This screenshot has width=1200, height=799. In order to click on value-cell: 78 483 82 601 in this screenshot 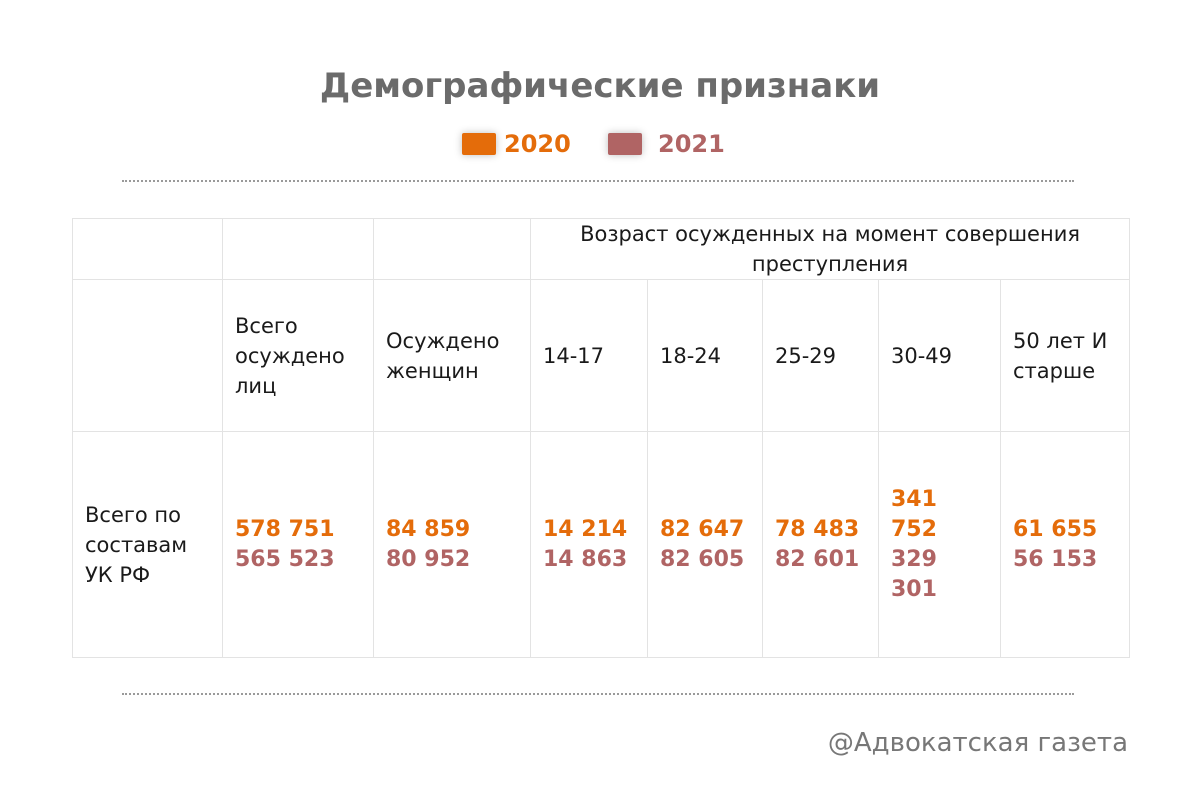, I will do `click(820, 544)`.